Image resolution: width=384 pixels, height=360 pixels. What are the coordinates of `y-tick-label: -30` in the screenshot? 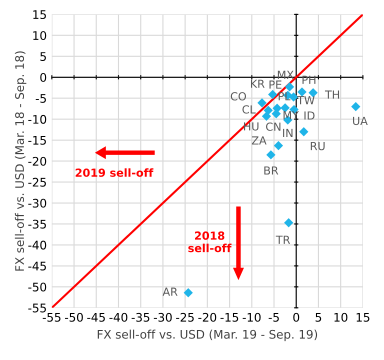 It's located at (37, 203).